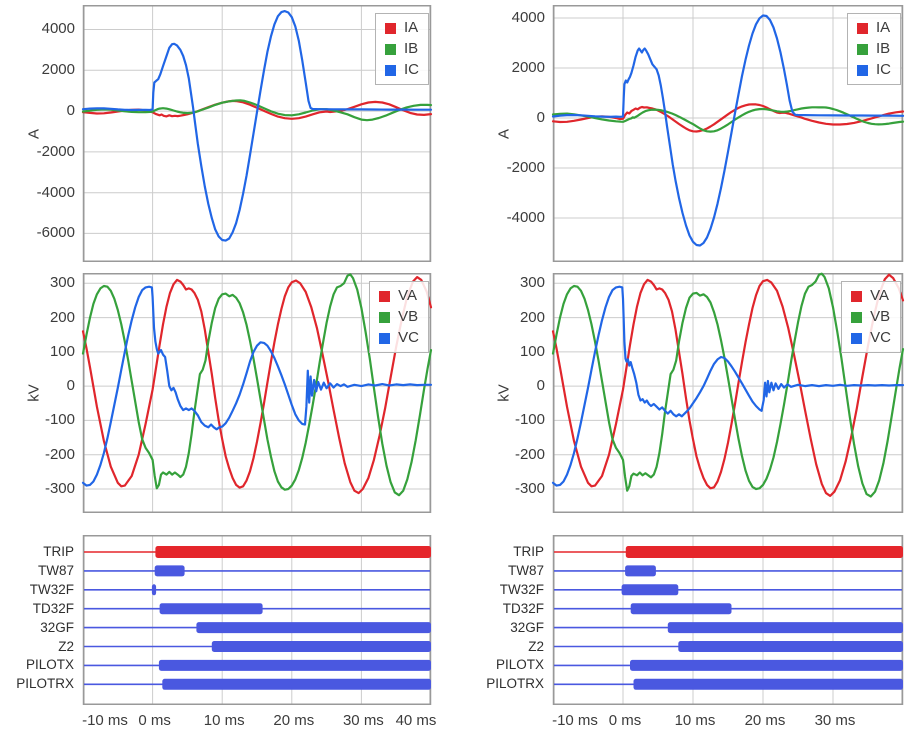 This screenshot has width=920, height=729. Describe the element at coordinates (59, 488) in the screenshot. I see `y-tick-label: -300` at that location.